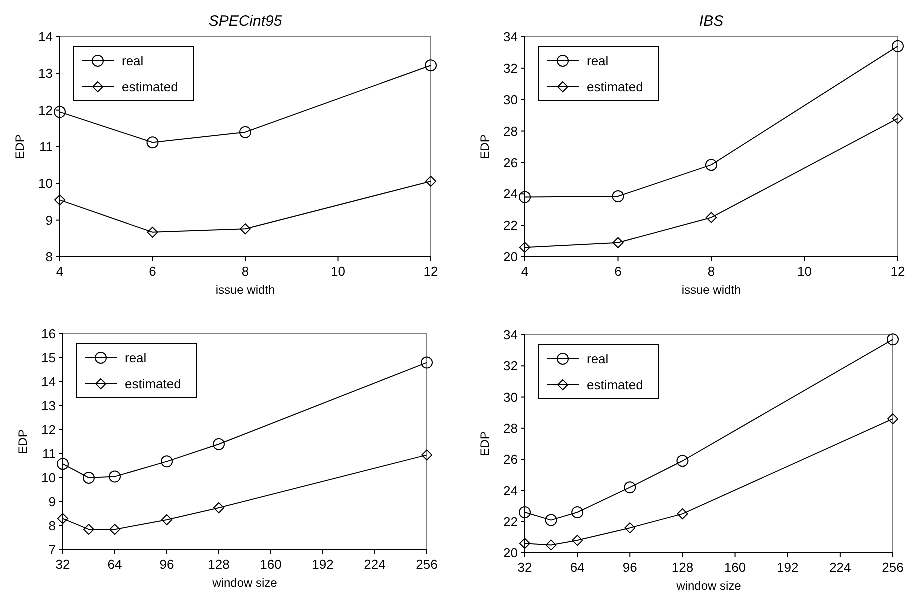  Describe the element at coordinates (52, 526) in the screenshot. I see `y-tick-label: 8` at that location.